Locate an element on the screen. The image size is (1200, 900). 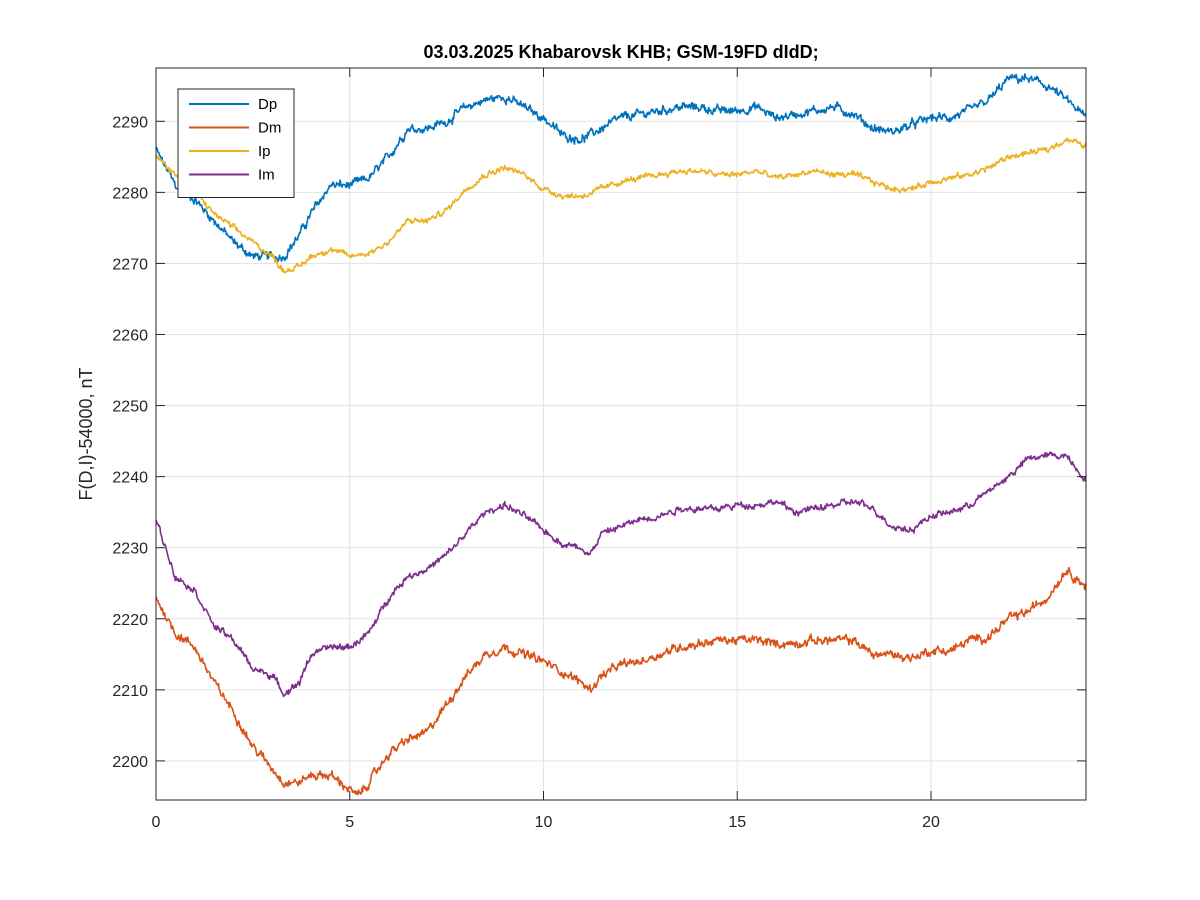
x-tick-label: 10 is located at coordinates (544, 822).